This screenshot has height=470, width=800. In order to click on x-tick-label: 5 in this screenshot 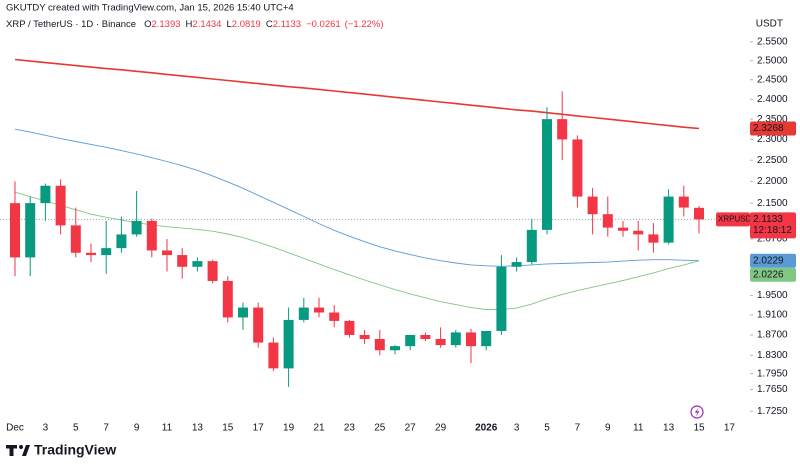, I will do `click(547, 428)`.